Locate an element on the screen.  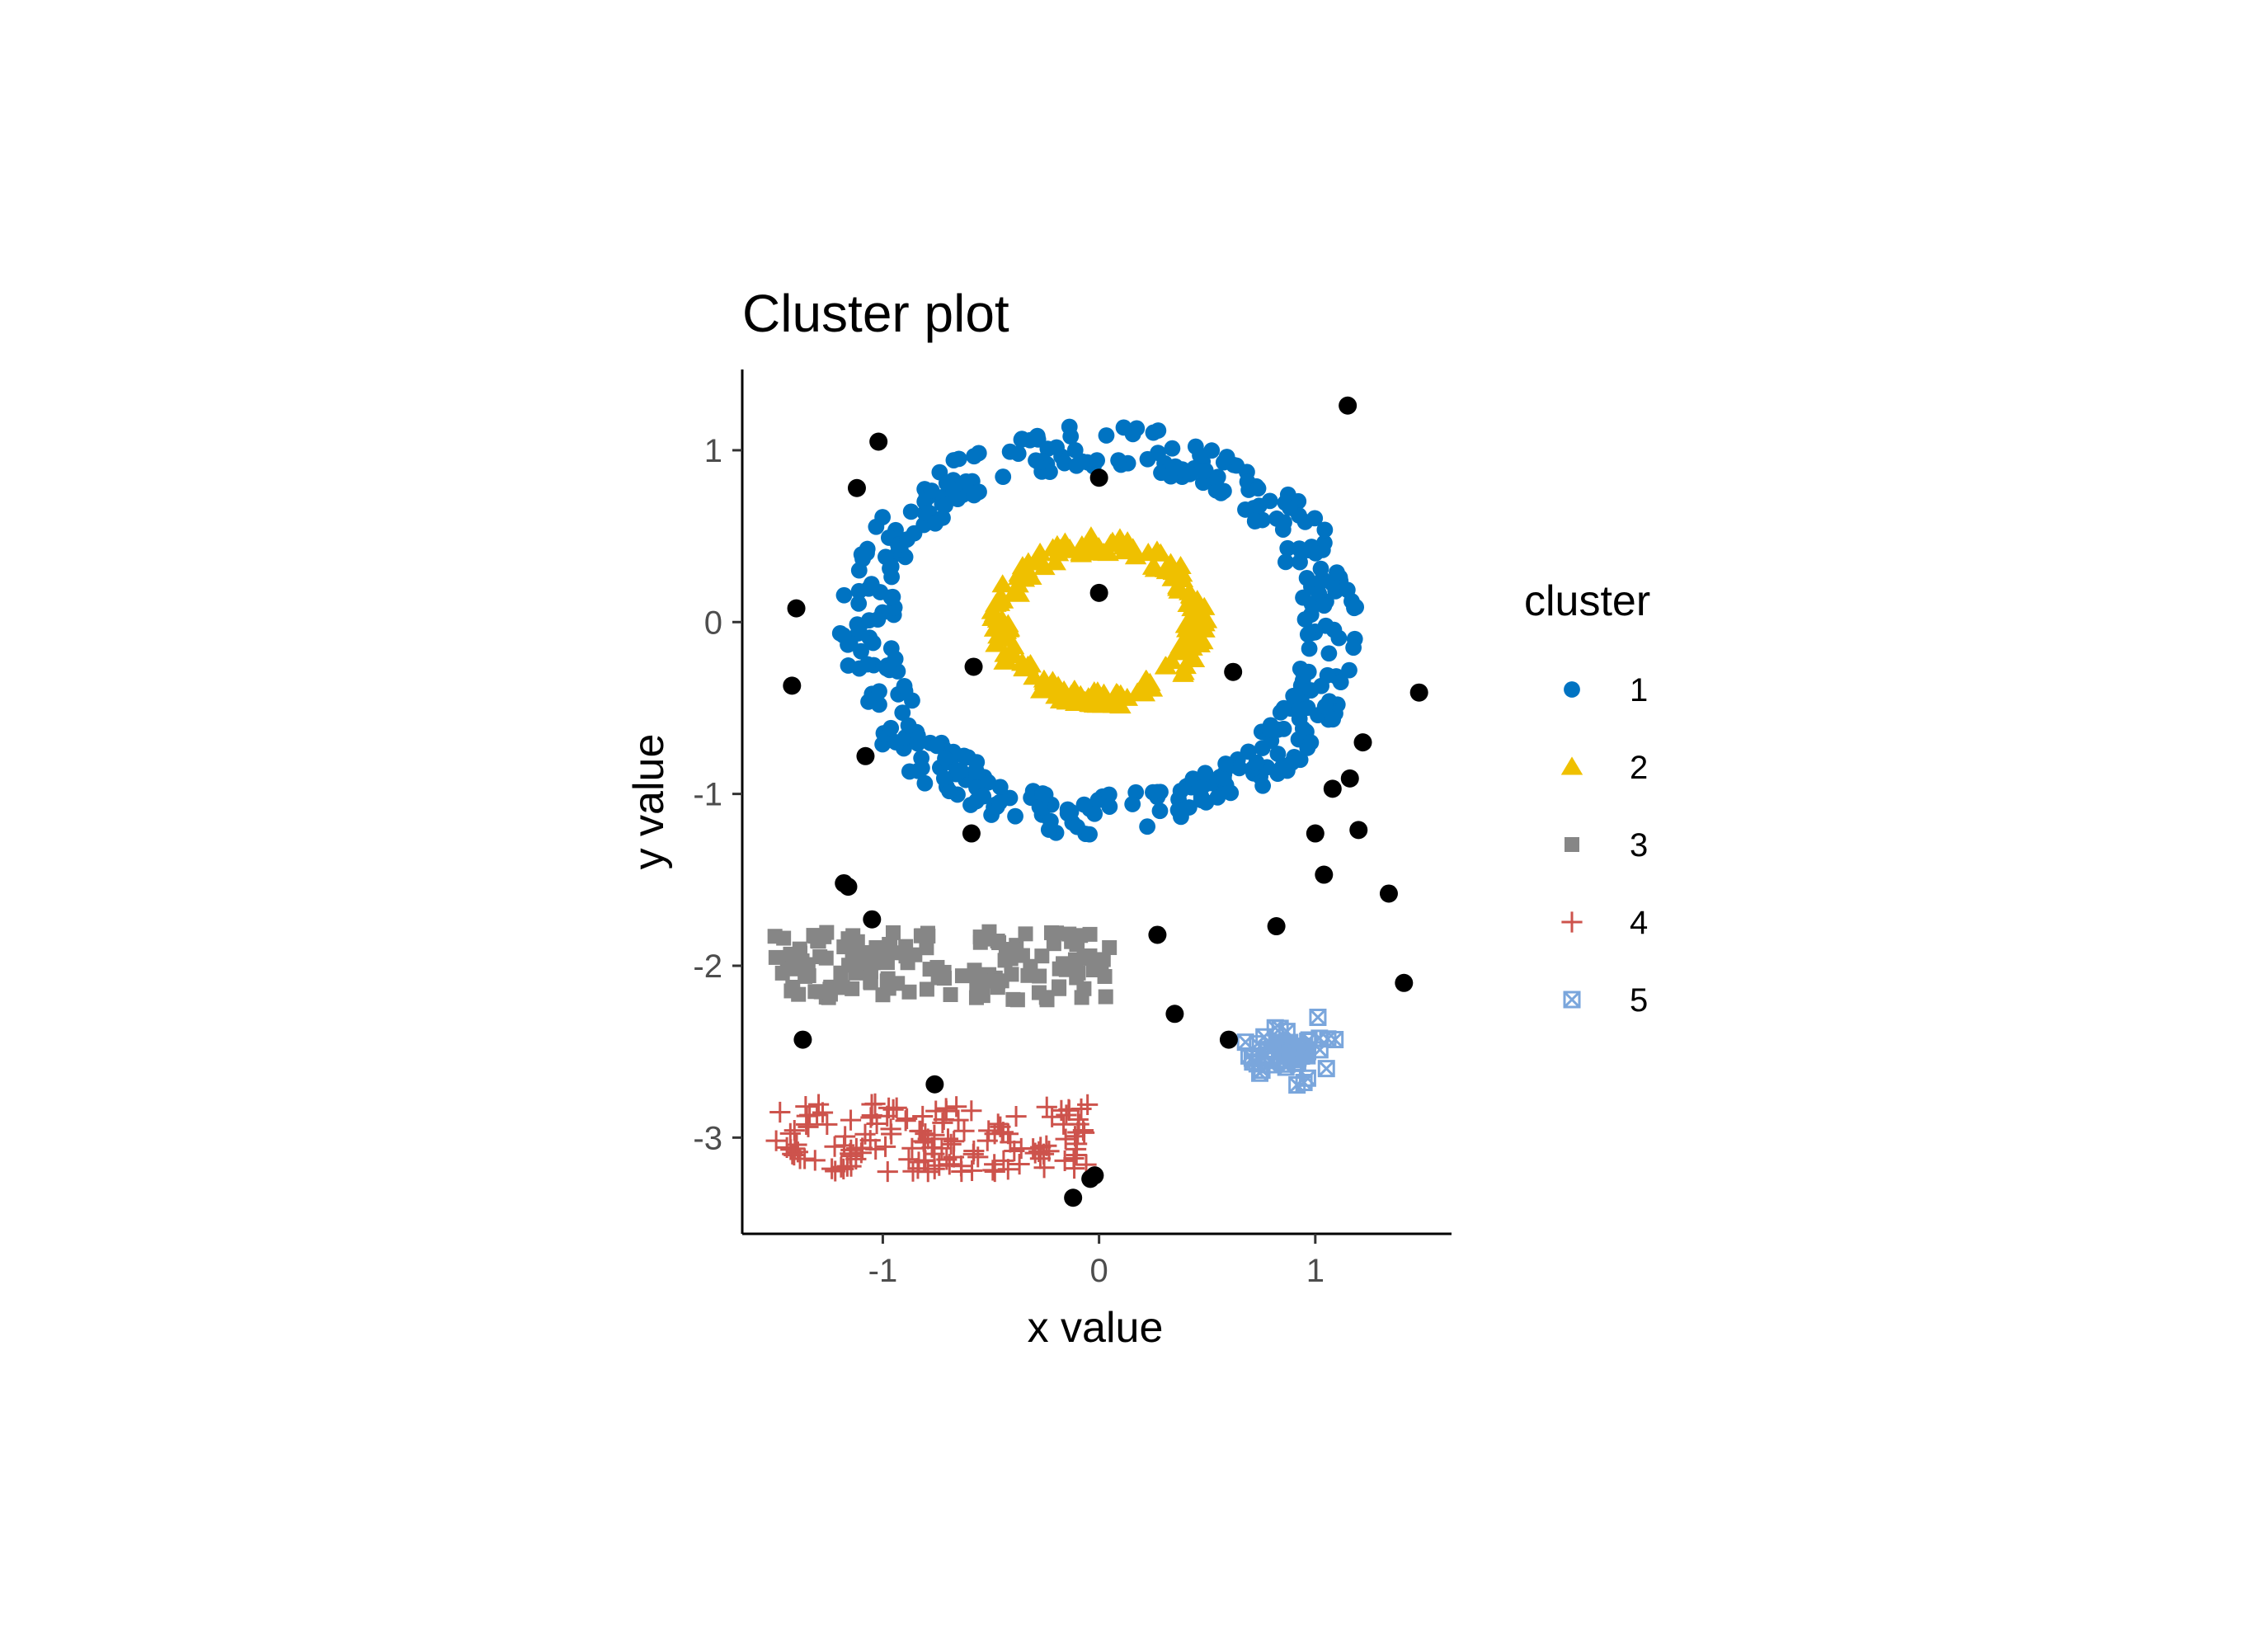
y-tick-label: 0 is located at coordinates (713, 623).